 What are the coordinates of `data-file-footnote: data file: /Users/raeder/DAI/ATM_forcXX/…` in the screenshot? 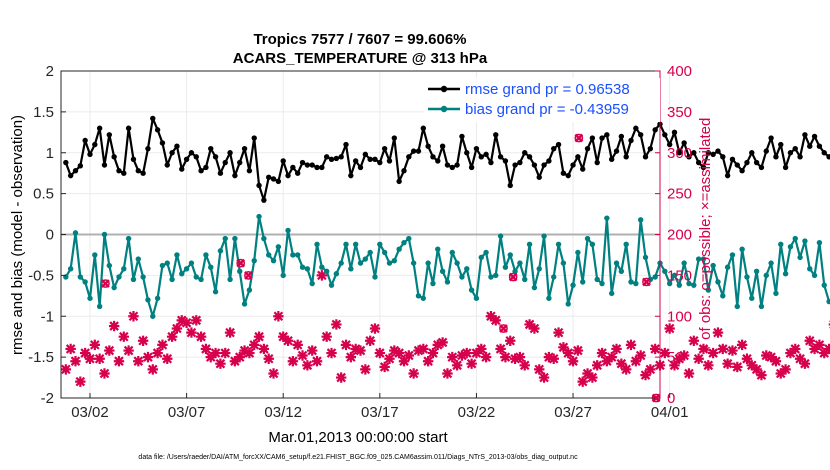 It's located at (358, 457).